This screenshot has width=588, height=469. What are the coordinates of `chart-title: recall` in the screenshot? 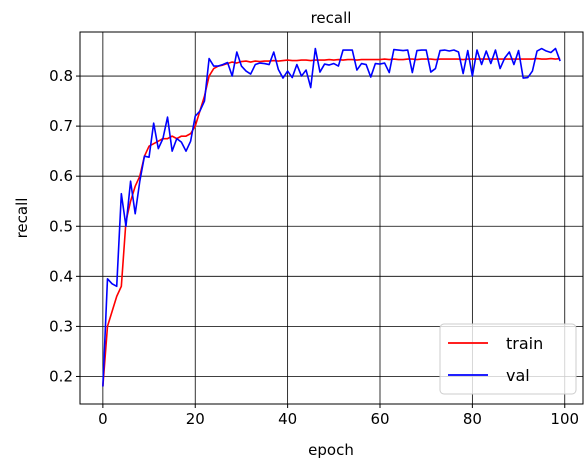 It's located at (331, 18).